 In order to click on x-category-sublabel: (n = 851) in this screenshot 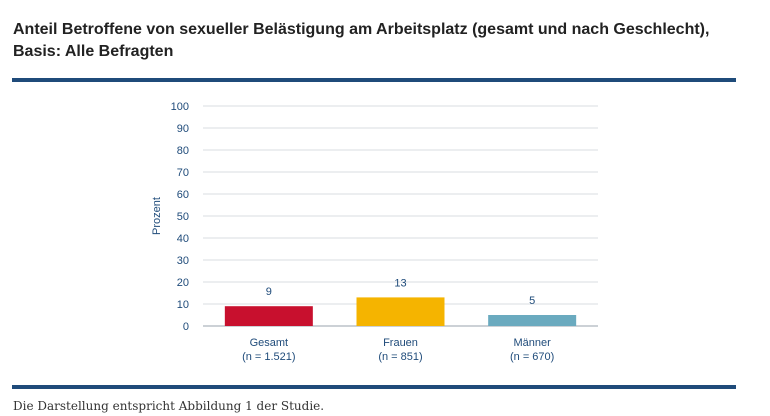, I will do `click(400, 357)`.